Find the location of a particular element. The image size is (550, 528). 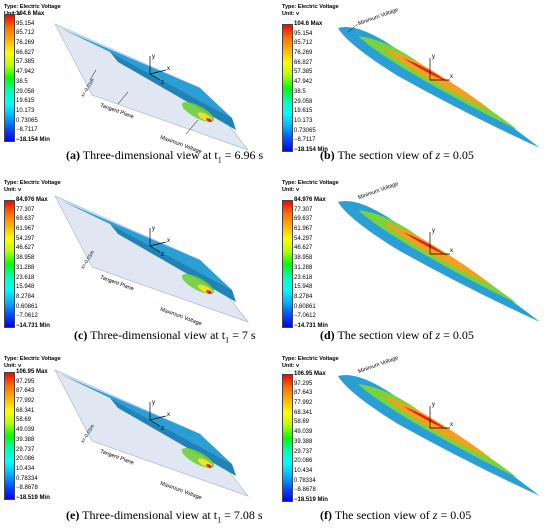

legend-label: 31.288 is located at coordinates (303, 267).